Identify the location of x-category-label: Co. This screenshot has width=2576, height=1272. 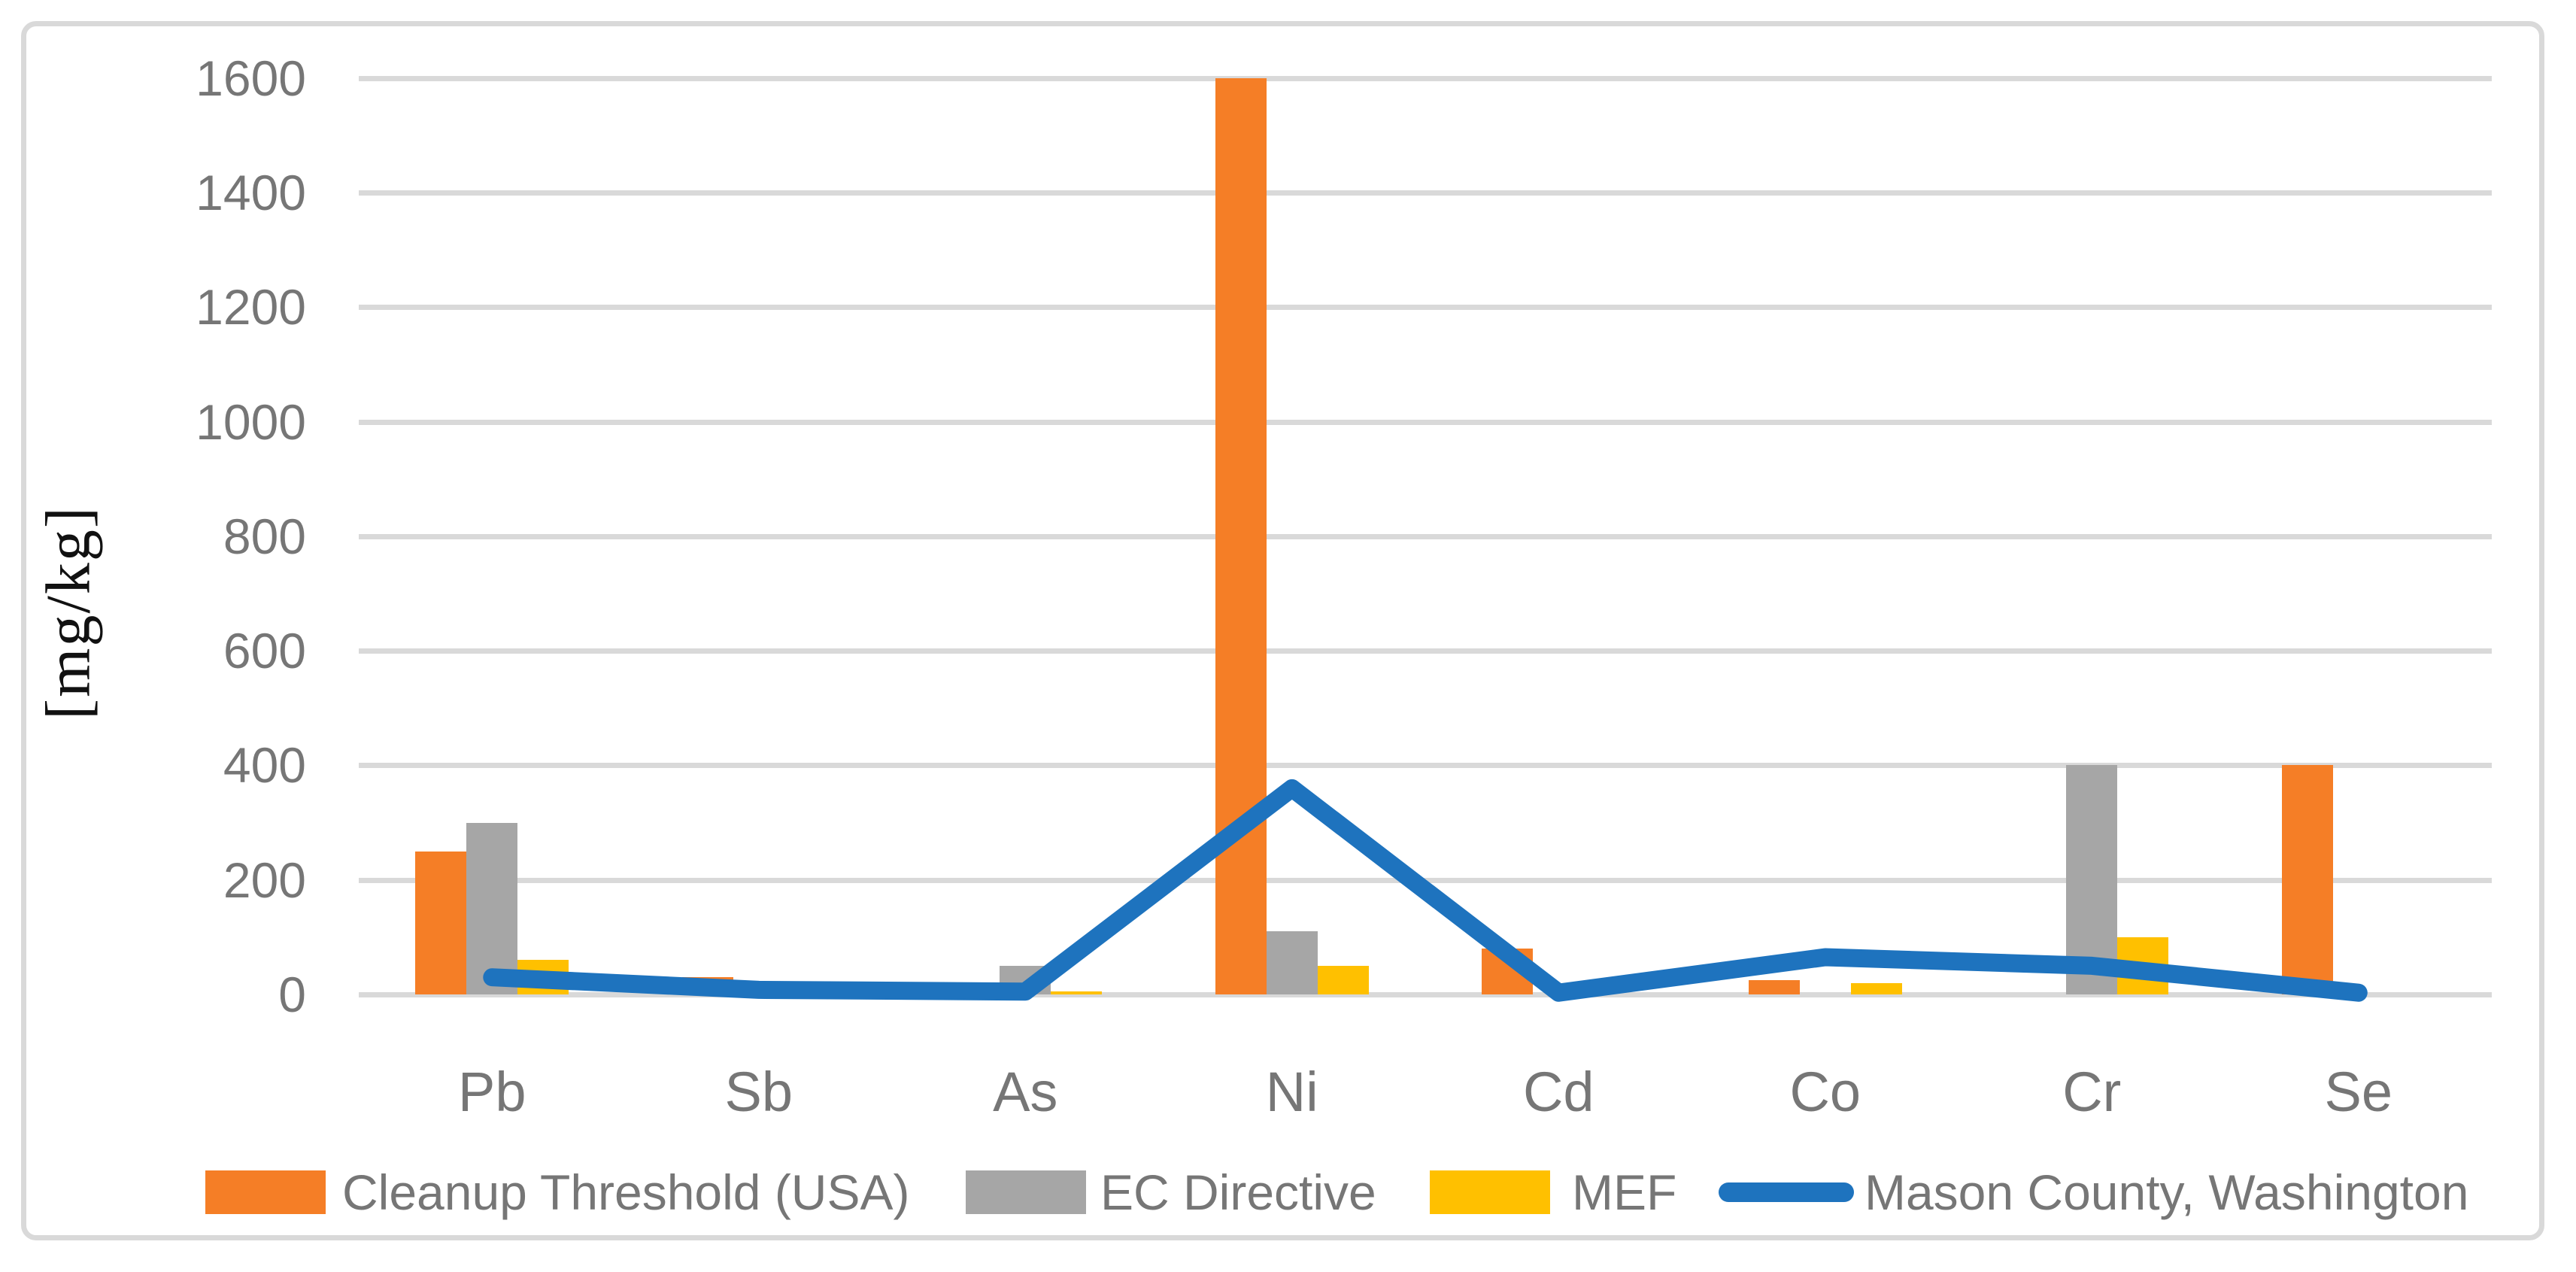
(1825, 1092).